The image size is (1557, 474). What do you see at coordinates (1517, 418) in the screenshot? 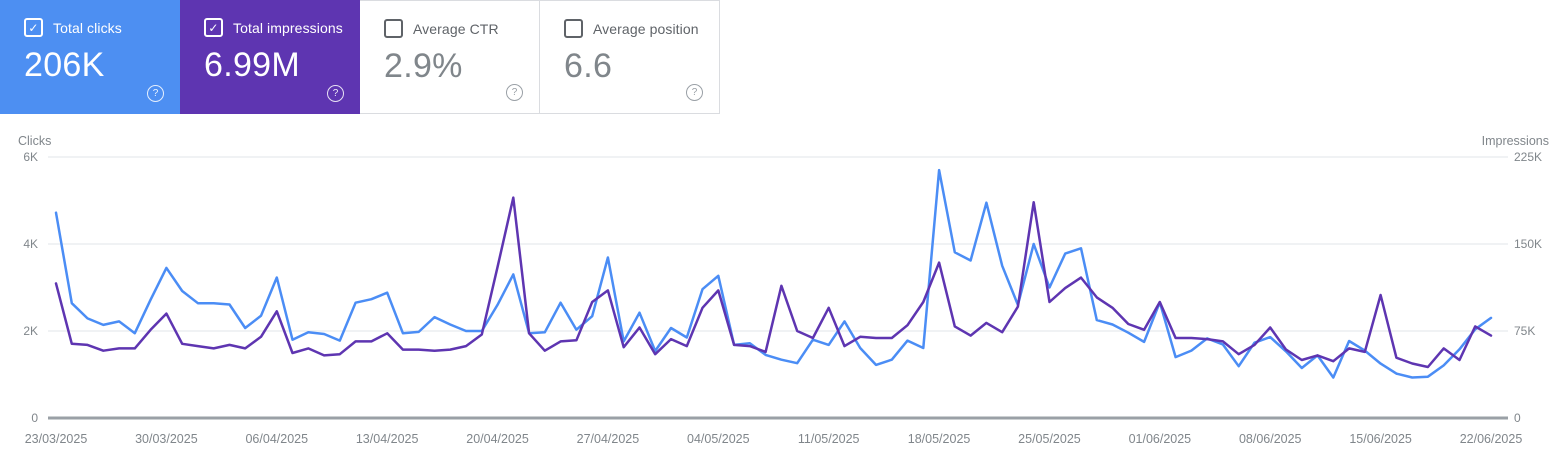
I see `y-axis-tick-right: 0` at bounding box center [1517, 418].